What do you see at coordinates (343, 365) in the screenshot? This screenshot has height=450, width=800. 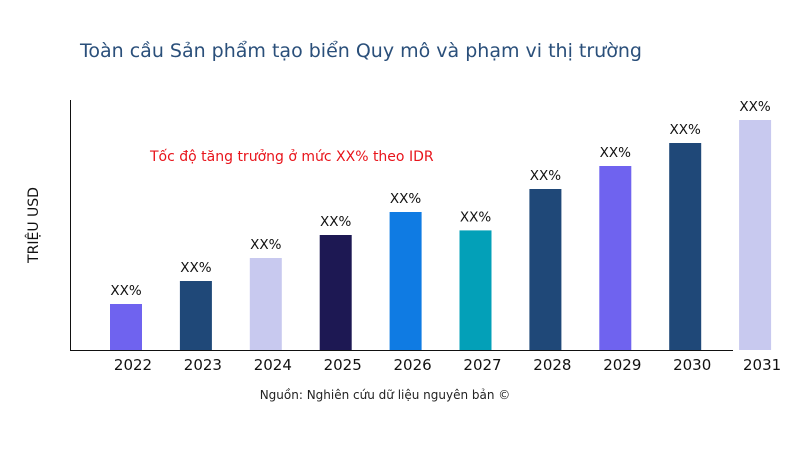 I see `x-tick-label: 2025` at bounding box center [343, 365].